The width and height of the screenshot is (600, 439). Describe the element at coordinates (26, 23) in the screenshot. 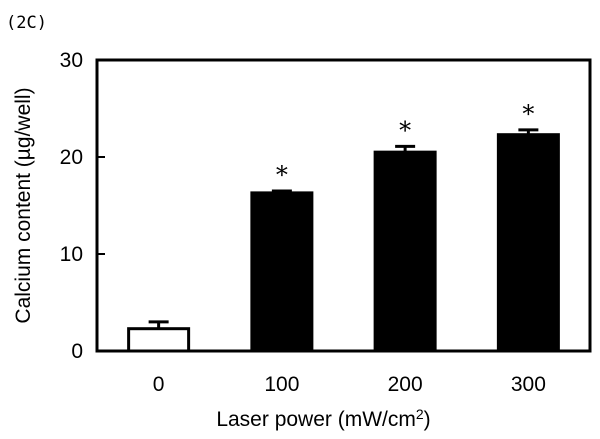

I see `panel-label: (2C)` at that location.